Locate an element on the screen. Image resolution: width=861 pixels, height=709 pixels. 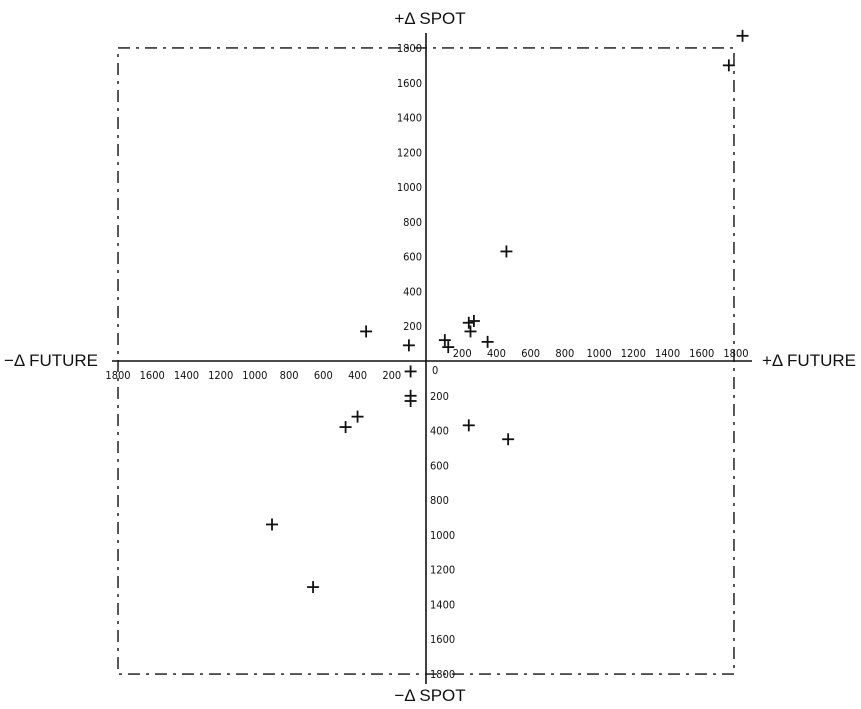
origin-label: 0 is located at coordinates (435, 370).